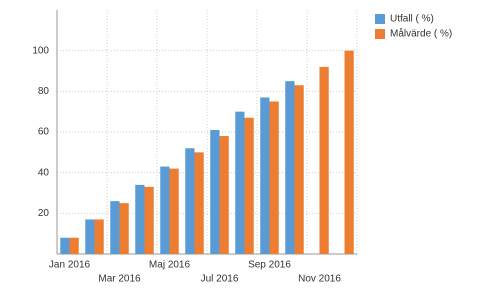  What do you see at coordinates (412, 19) in the screenshot?
I see `legend-label: Utfall ( %)` at bounding box center [412, 19].